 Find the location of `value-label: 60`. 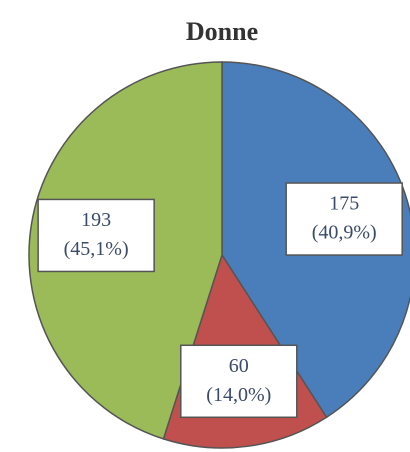

value-label: 60 is located at coordinates (239, 366).